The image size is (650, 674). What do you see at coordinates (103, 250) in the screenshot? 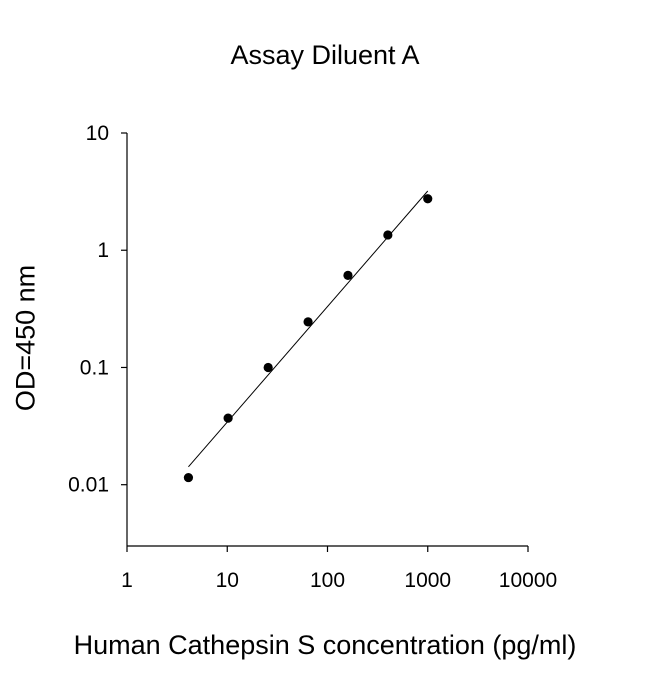
I see `y-tick-label: 1` at bounding box center [103, 250].